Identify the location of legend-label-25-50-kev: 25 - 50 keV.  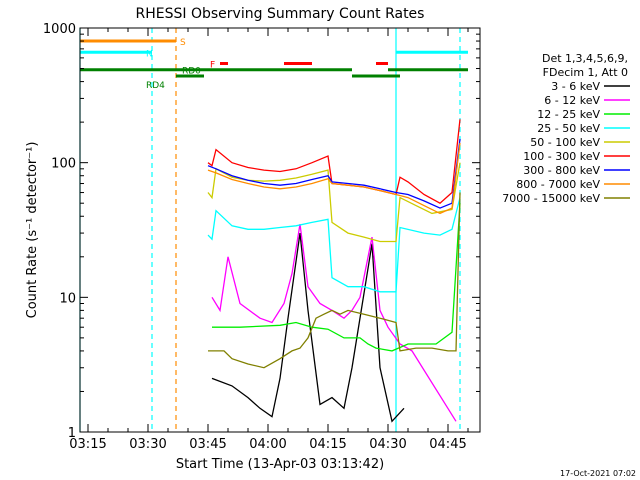
(568, 128).